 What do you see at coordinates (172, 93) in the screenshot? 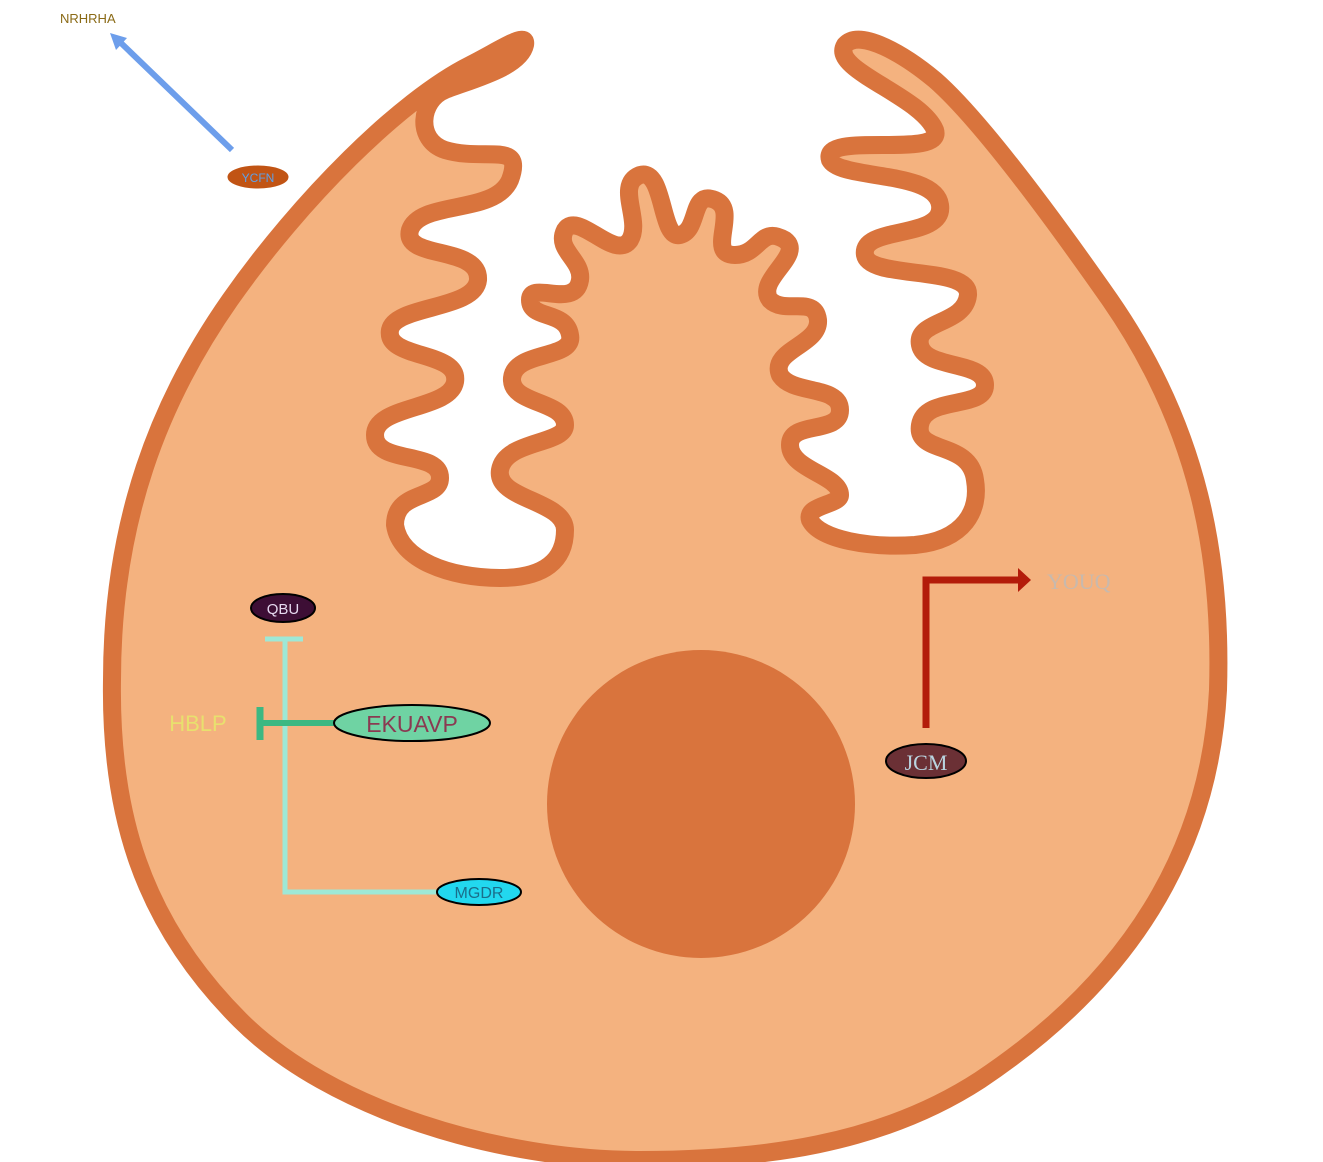
I see `ycfn-to-nrhrha-arrow` at bounding box center [172, 93].